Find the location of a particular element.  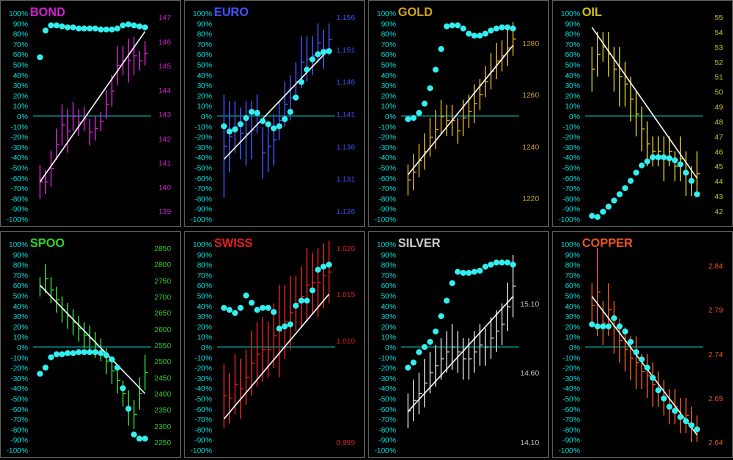

left-axis-tick: 80% is located at coordinates (572, 34).